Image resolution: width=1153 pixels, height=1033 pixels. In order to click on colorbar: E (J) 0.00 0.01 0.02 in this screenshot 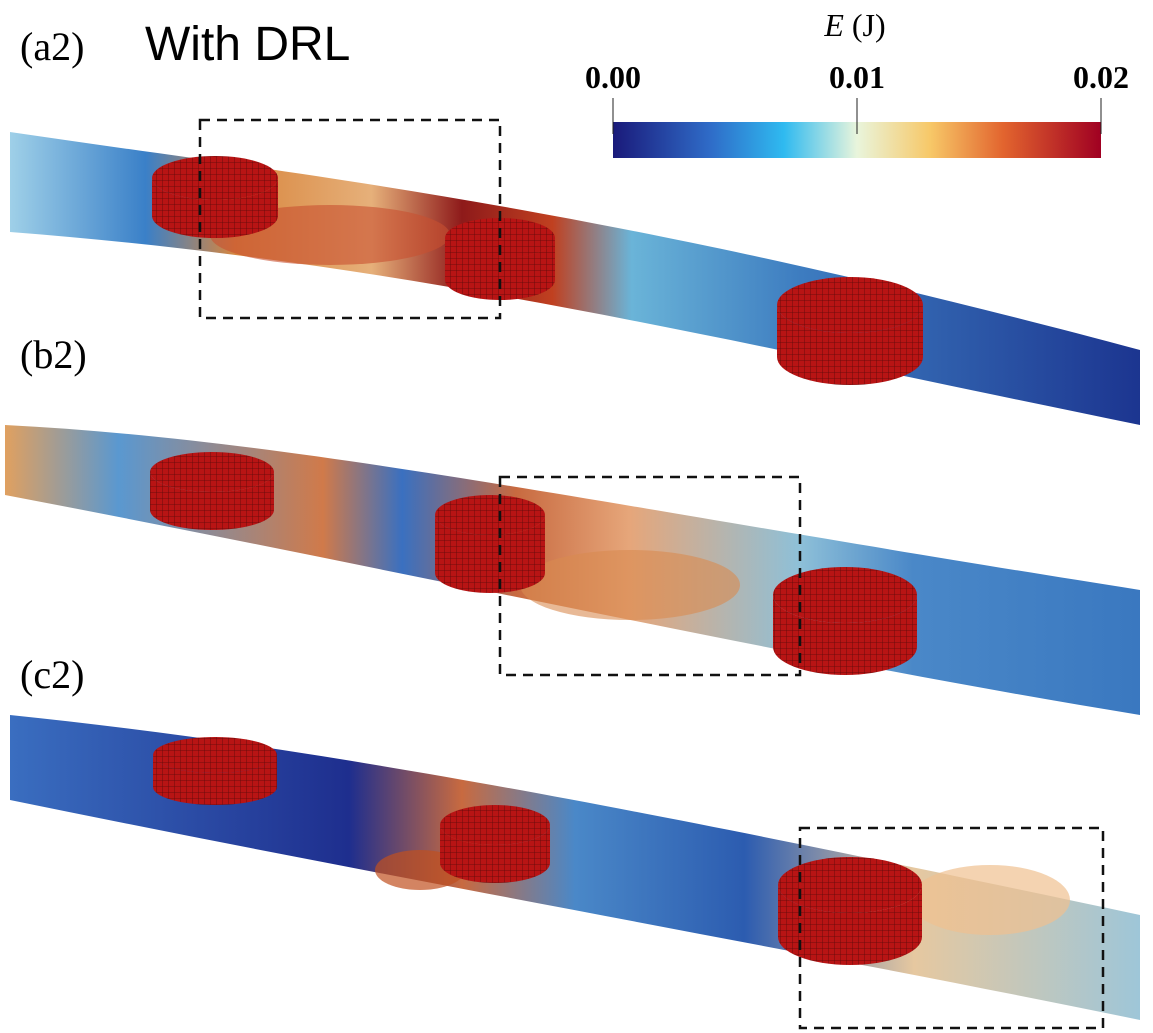, I will do `click(857, 82)`.